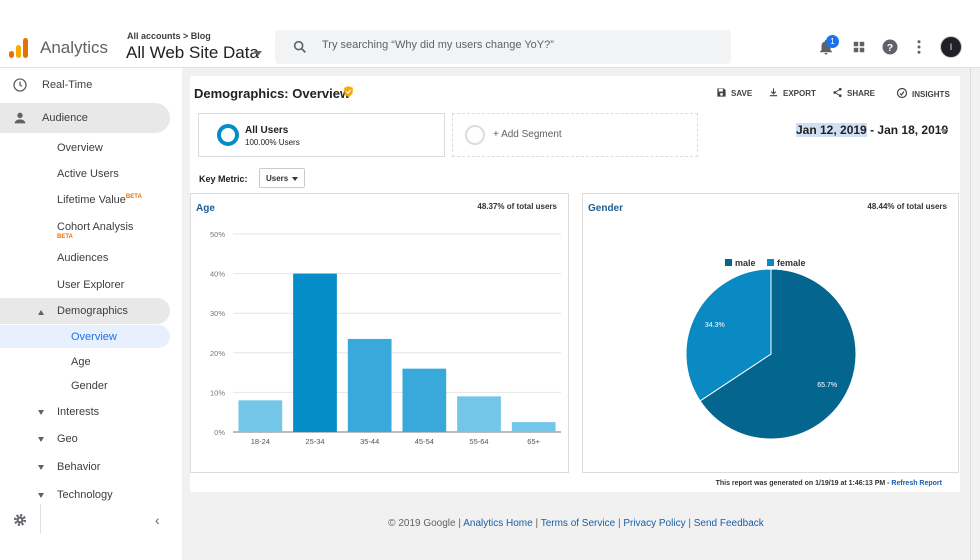 This screenshot has height=560, width=980. What do you see at coordinates (837, 92) in the screenshot?
I see `share-icon` at bounding box center [837, 92].